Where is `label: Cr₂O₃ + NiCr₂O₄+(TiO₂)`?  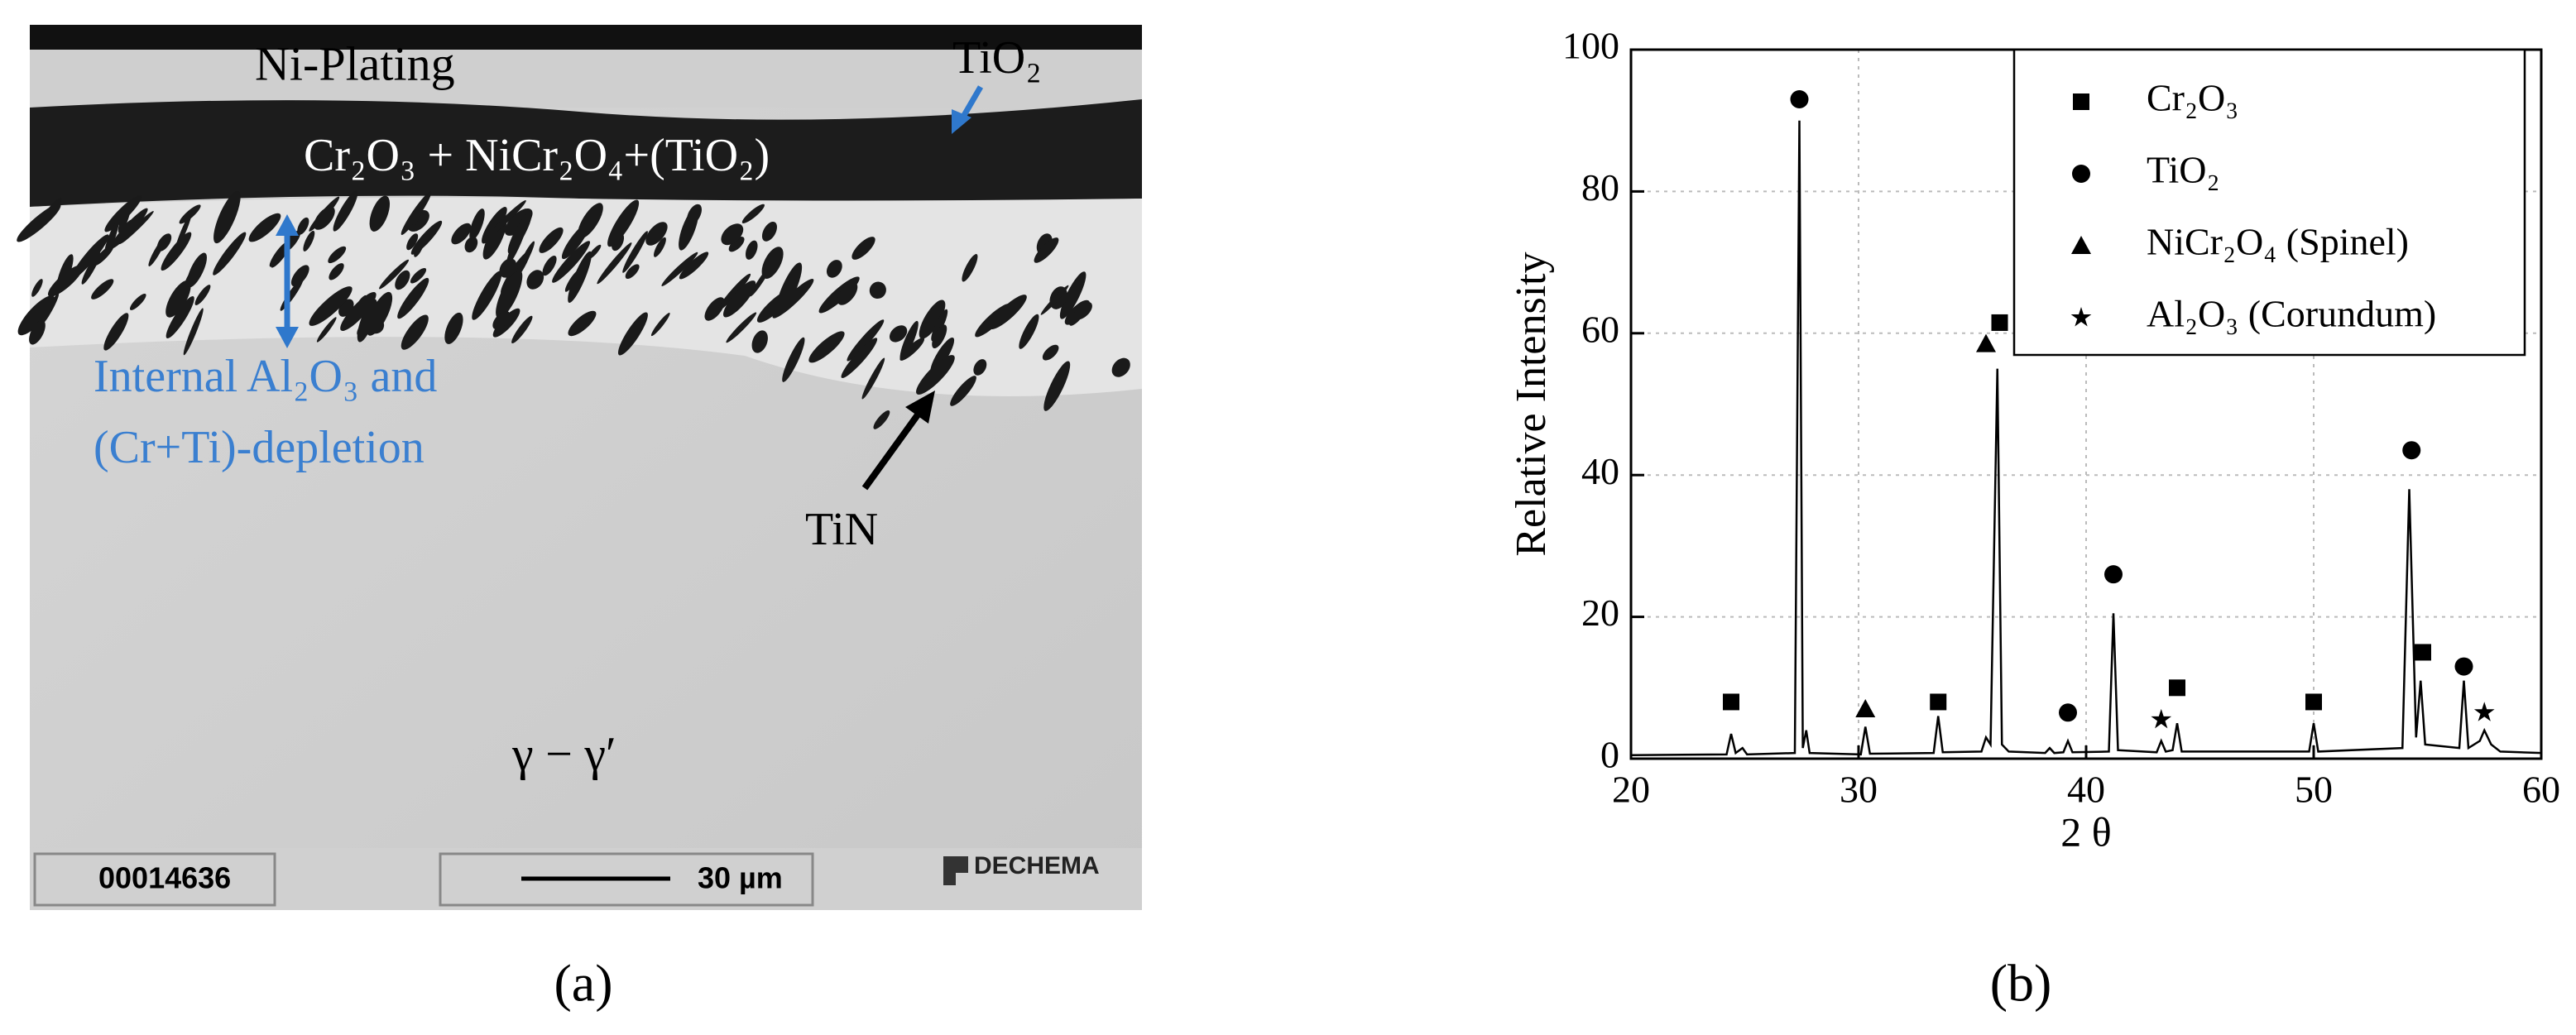
label: Cr₂O₃ + NiCr₂O₄+(TiO₂) is located at coordinates (537, 155).